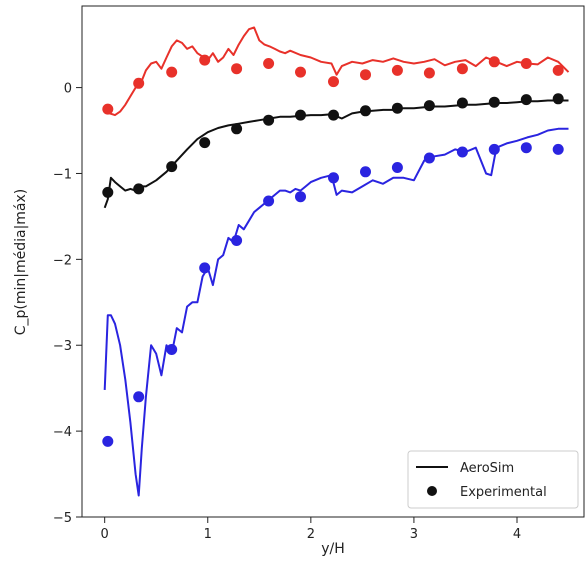  What do you see at coordinates (208, 534) in the screenshot?
I see `x-tick-label: 1` at bounding box center [208, 534].